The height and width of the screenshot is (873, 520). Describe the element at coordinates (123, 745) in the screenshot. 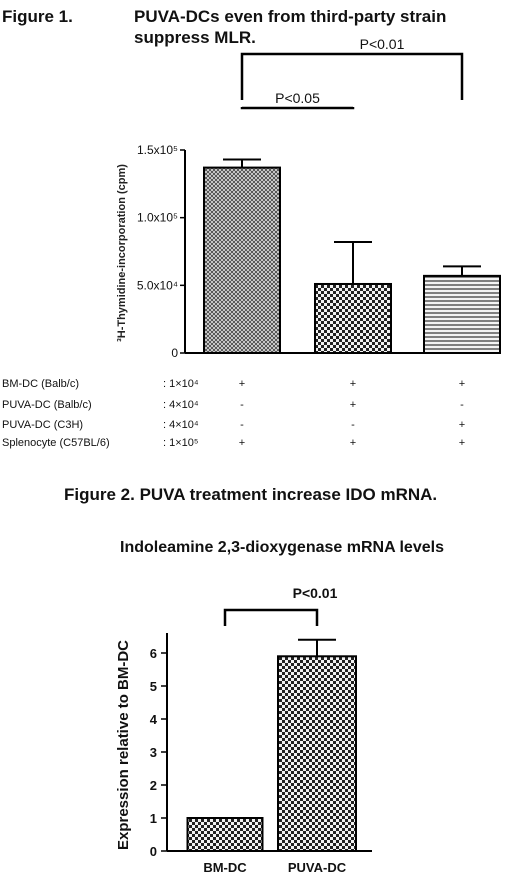

I see `fig2-y-axis-label: Expression relative to BM-DC` at that location.